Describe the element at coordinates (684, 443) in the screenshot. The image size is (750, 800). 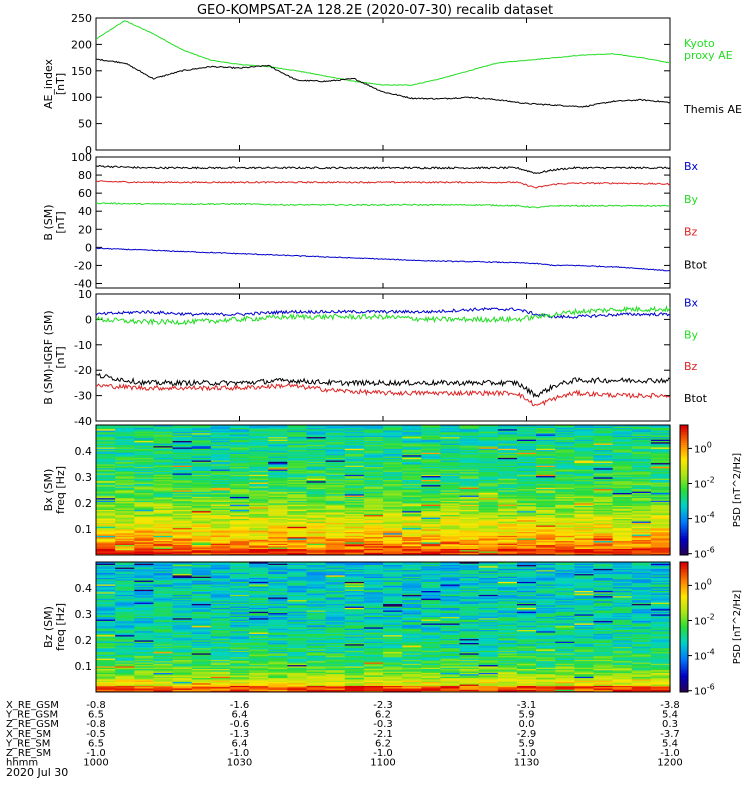
I see `colorbar-step` at that location.